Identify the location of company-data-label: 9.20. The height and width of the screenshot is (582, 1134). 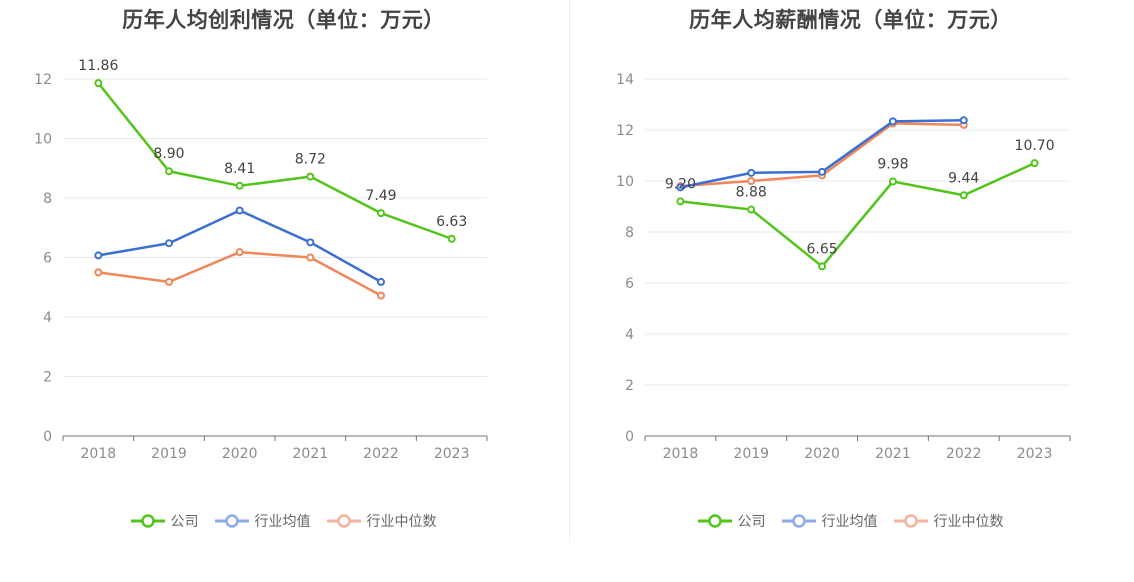
(680, 184).